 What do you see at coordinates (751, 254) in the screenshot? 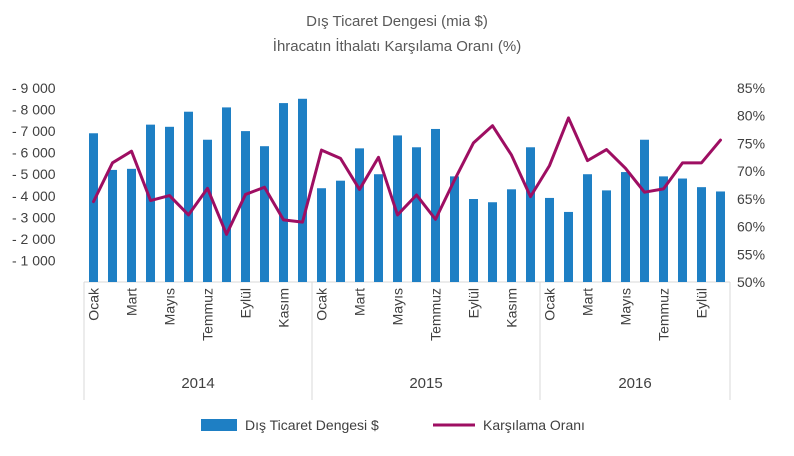
I see `right-tick-label: 55%` at bounding box center [751, 254].